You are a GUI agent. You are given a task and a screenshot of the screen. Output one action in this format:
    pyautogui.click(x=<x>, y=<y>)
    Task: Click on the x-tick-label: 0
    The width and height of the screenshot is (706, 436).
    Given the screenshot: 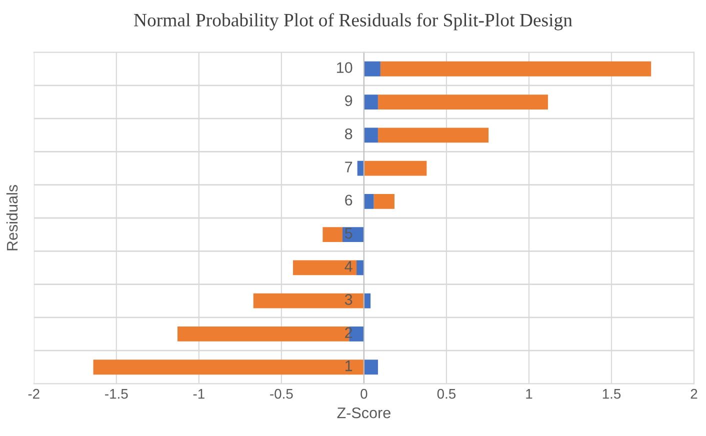 What is the action you would take?
    pyautogui.click(x=364, y=393)
    